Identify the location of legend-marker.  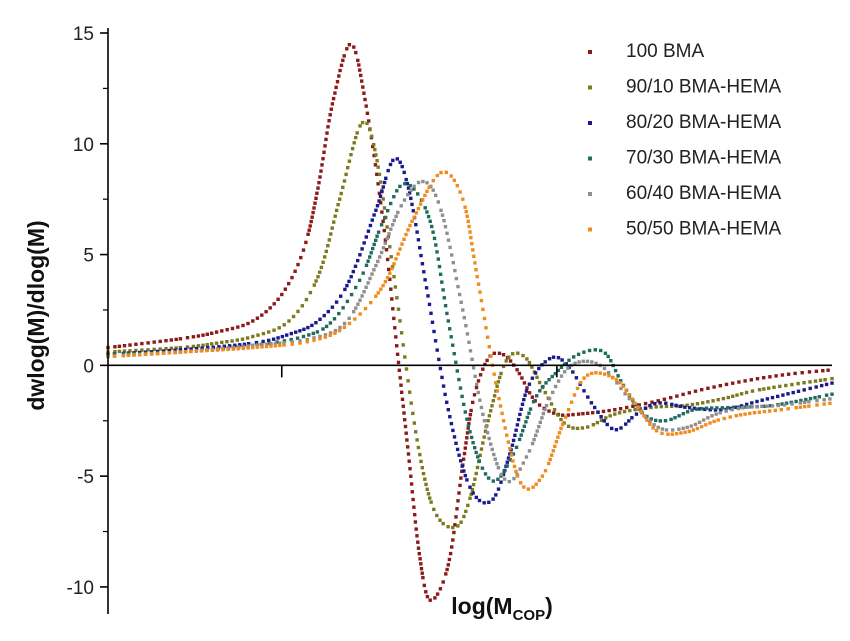
(590, 123).